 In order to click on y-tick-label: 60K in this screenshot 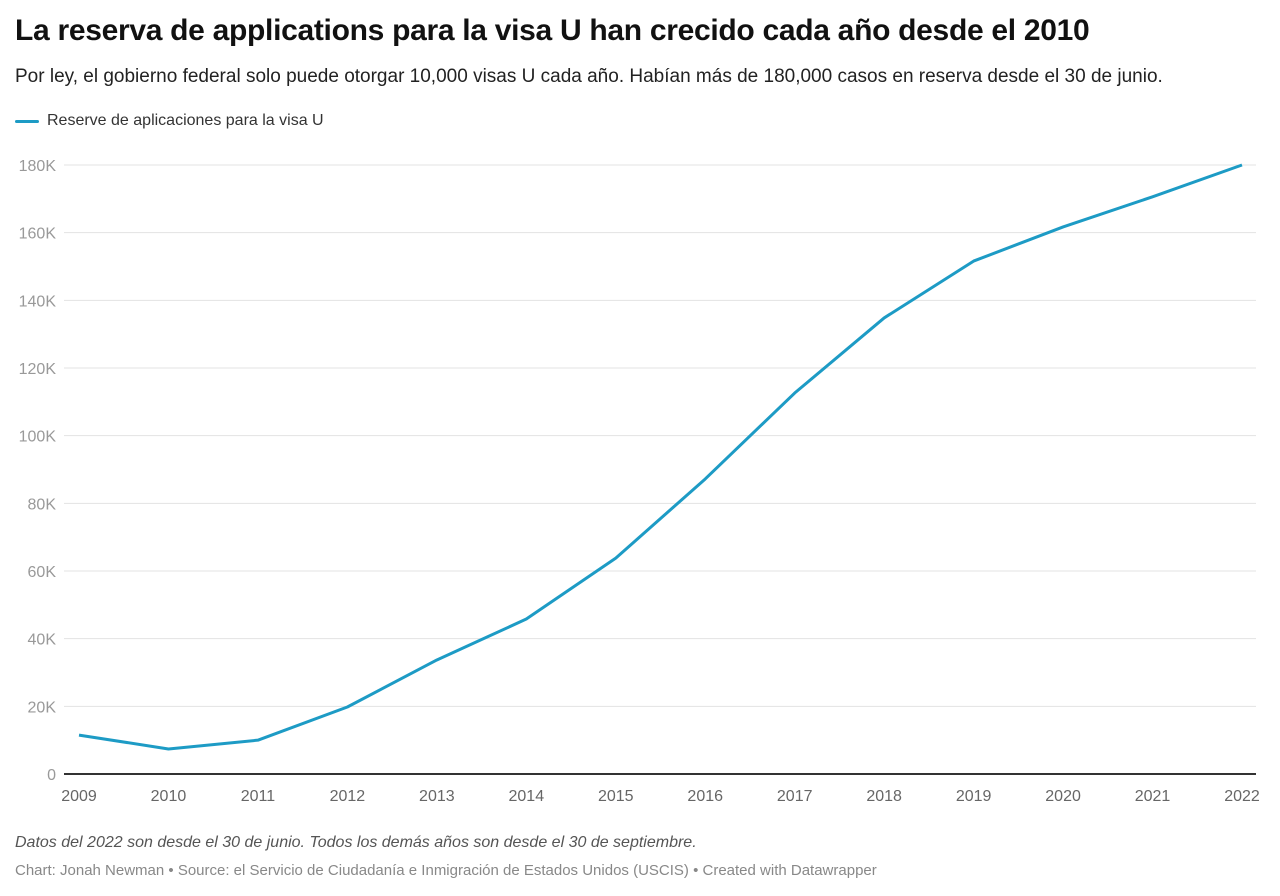, I will do `click(42, 572)`.